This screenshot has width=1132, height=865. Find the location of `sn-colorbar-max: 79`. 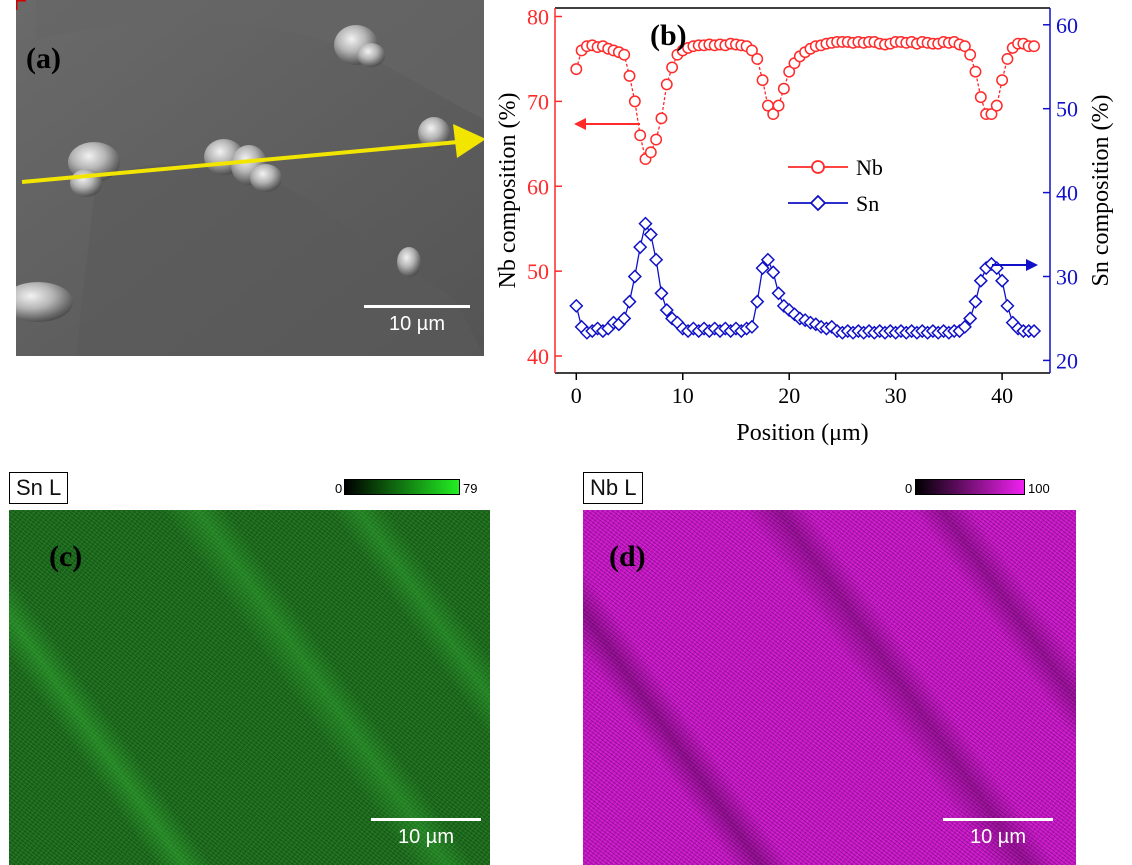

sn-colorbar-max: 79 is located at coordinates (470, 488).